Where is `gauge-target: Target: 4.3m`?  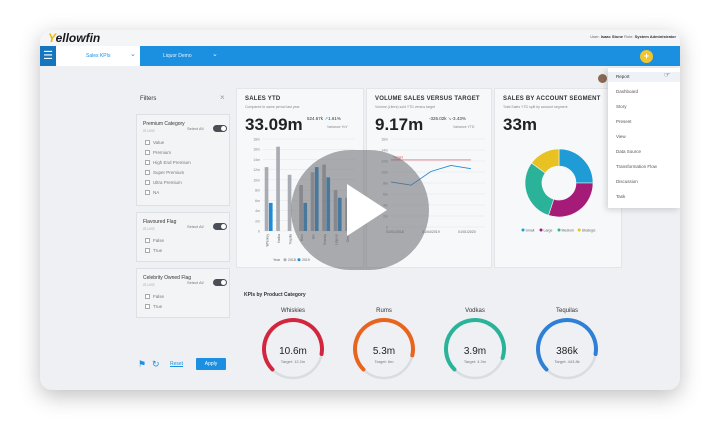 gauge-target: Target: 4.3m is located at coordinates (475, 361).